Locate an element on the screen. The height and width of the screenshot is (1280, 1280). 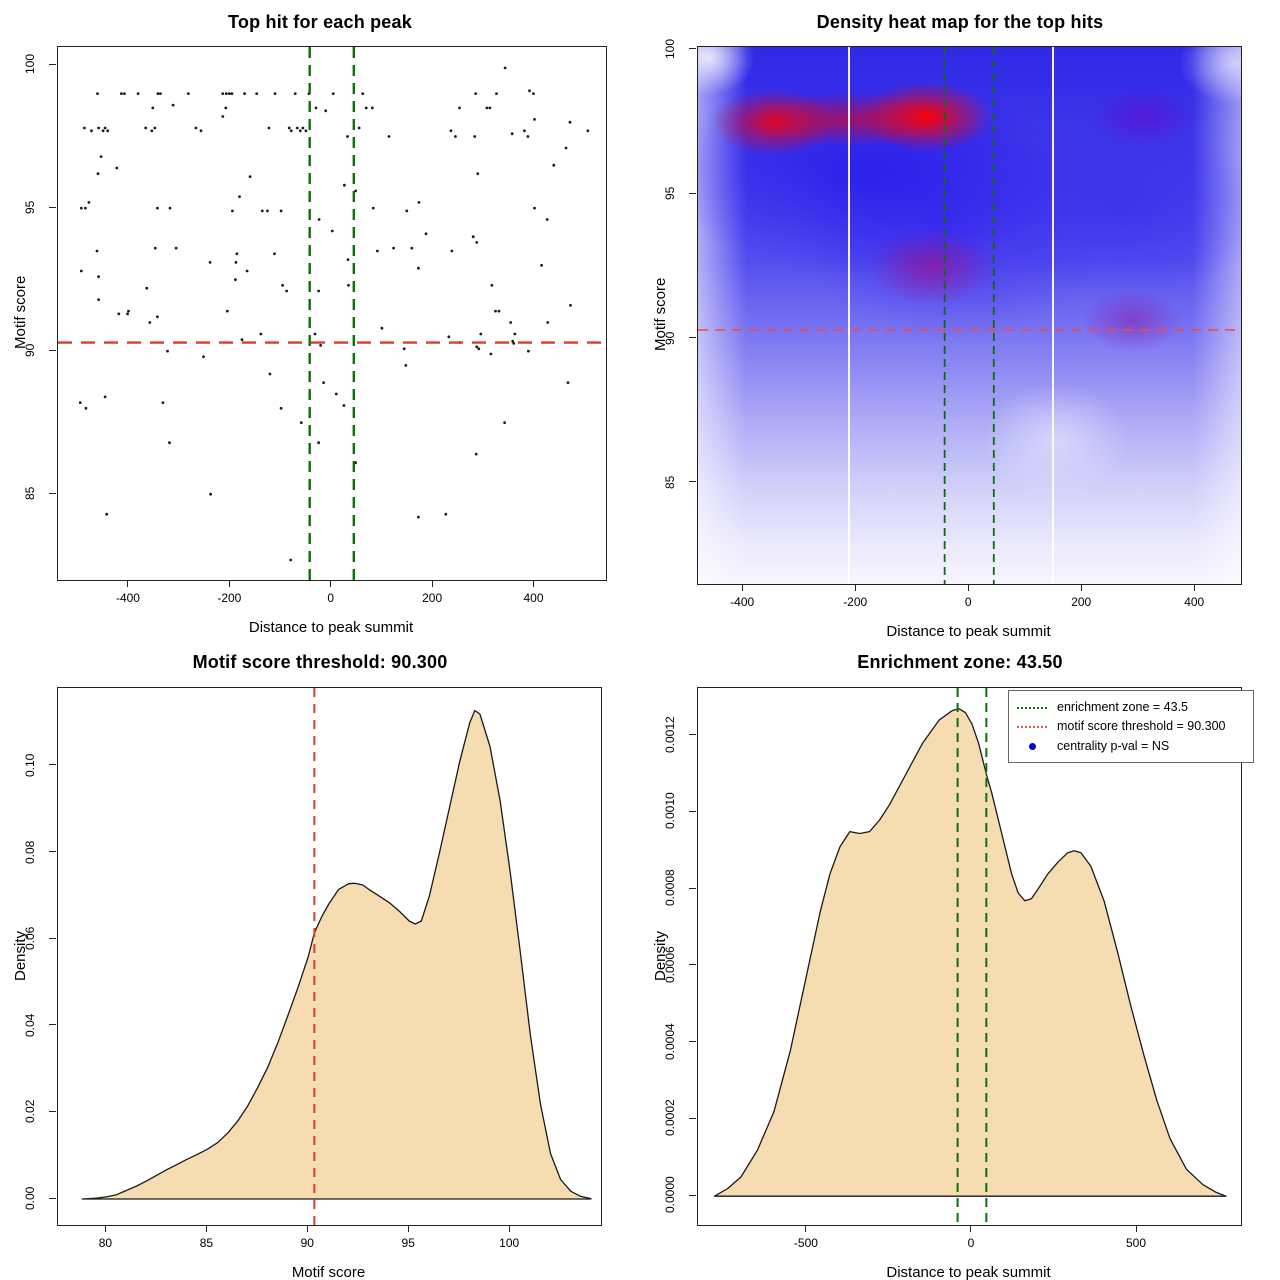
legend-label: enrichment zone = 43.5 is located at coordinates (1122, 707).